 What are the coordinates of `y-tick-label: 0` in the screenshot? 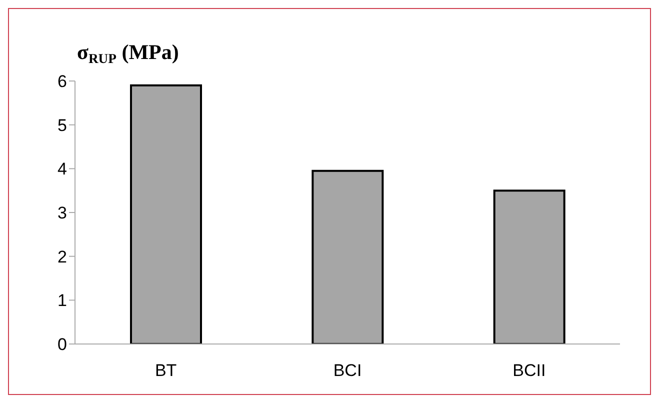 It's located at (62, 344).